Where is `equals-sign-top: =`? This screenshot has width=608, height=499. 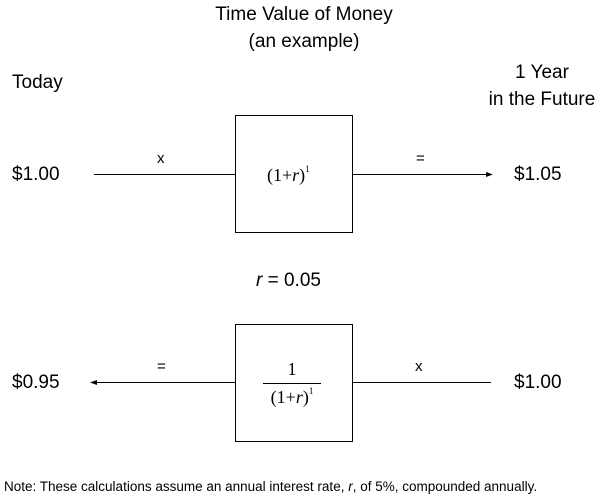
equals-sign-top: = is located at coordinates (420, 158).